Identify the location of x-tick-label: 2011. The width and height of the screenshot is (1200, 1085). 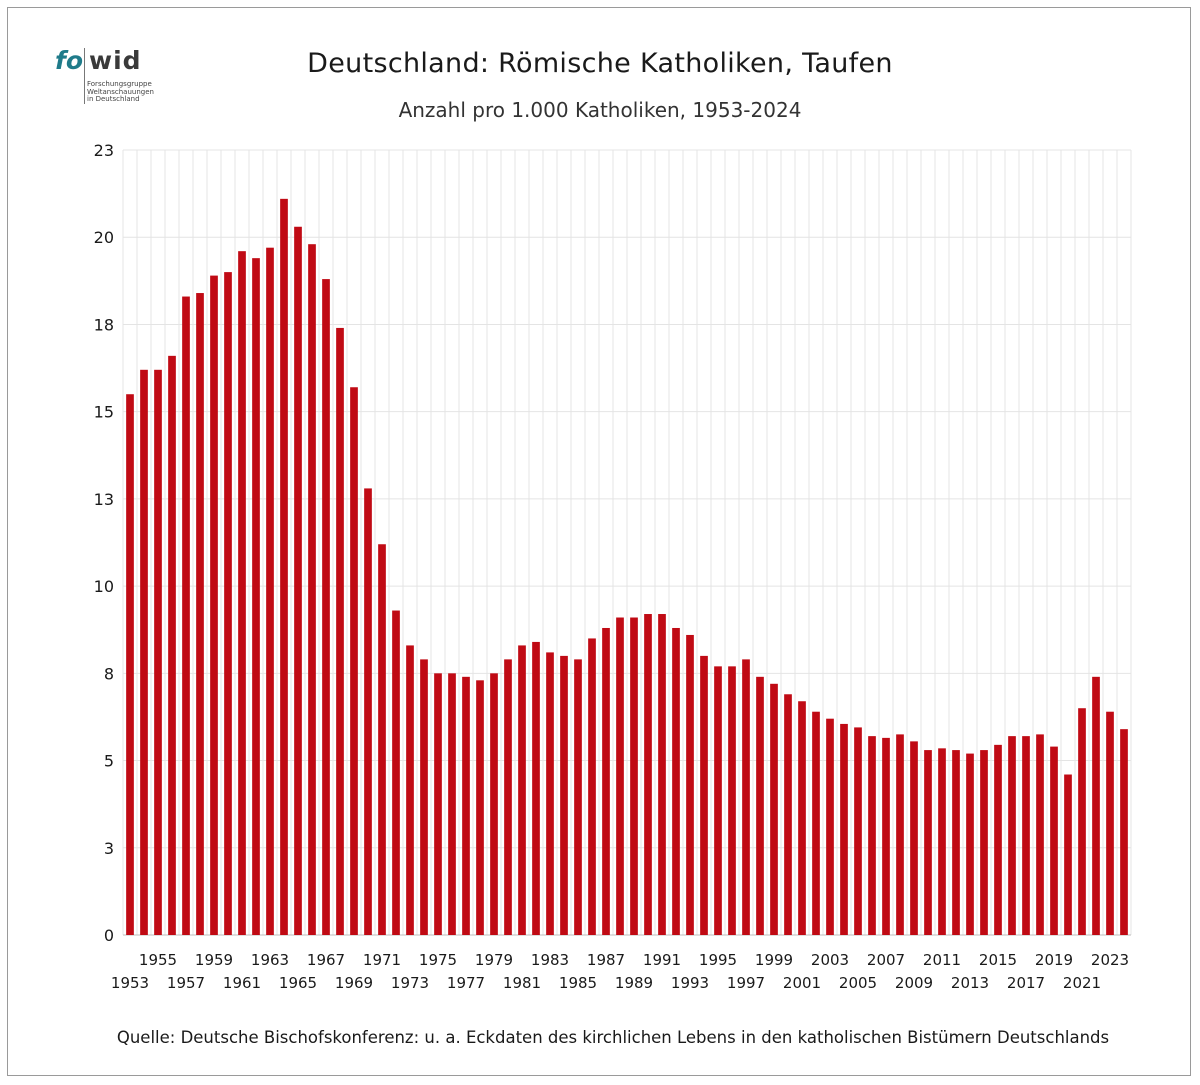
(942, 960).